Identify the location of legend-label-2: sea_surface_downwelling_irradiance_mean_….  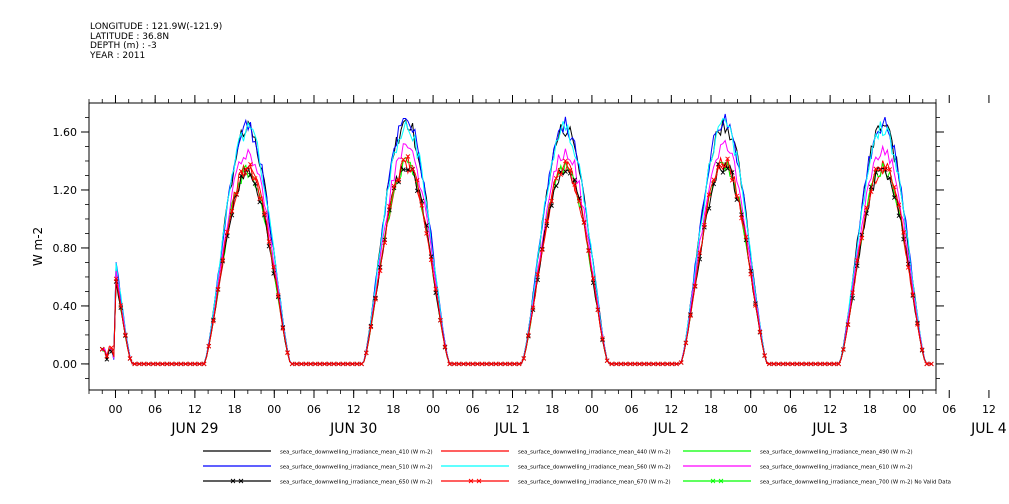
(836, 453).